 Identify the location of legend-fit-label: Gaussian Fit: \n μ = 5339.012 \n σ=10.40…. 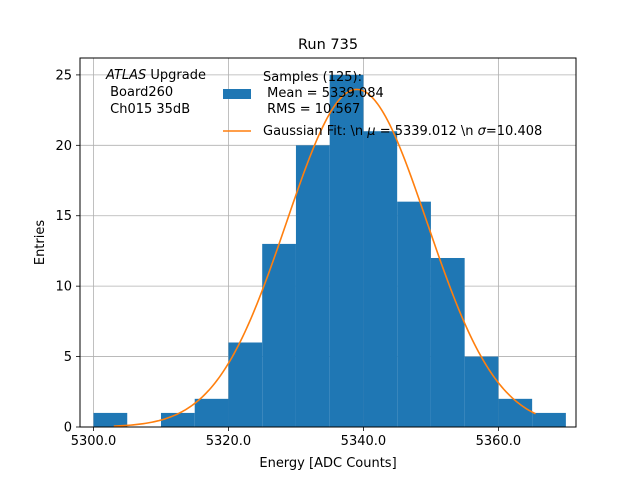
(402, 131).